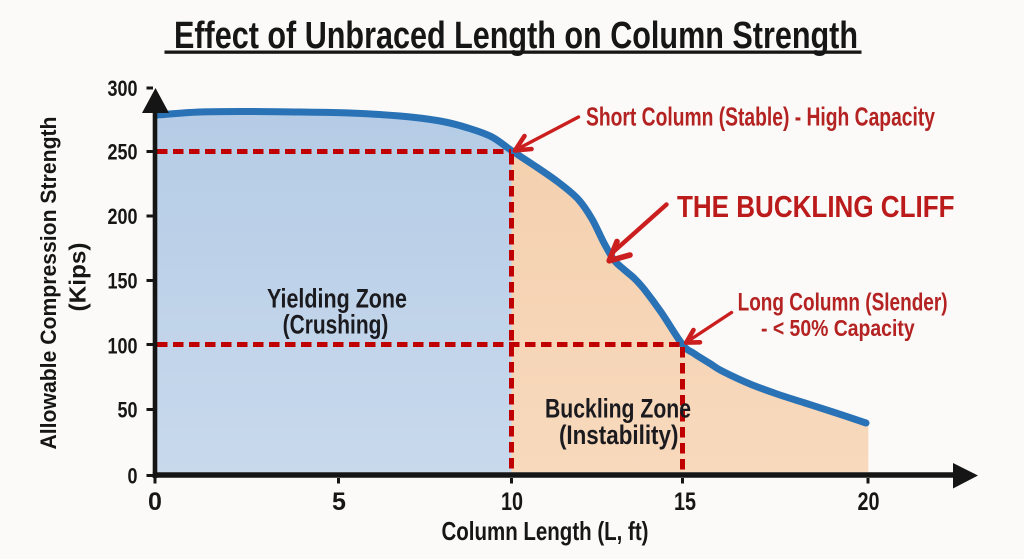 The width and height of the screenshot is (1024, 559). What do you see at coordinates (123, 151) in the screenshot?
I see `svg-text: 250` at bounding box center [123, 151].